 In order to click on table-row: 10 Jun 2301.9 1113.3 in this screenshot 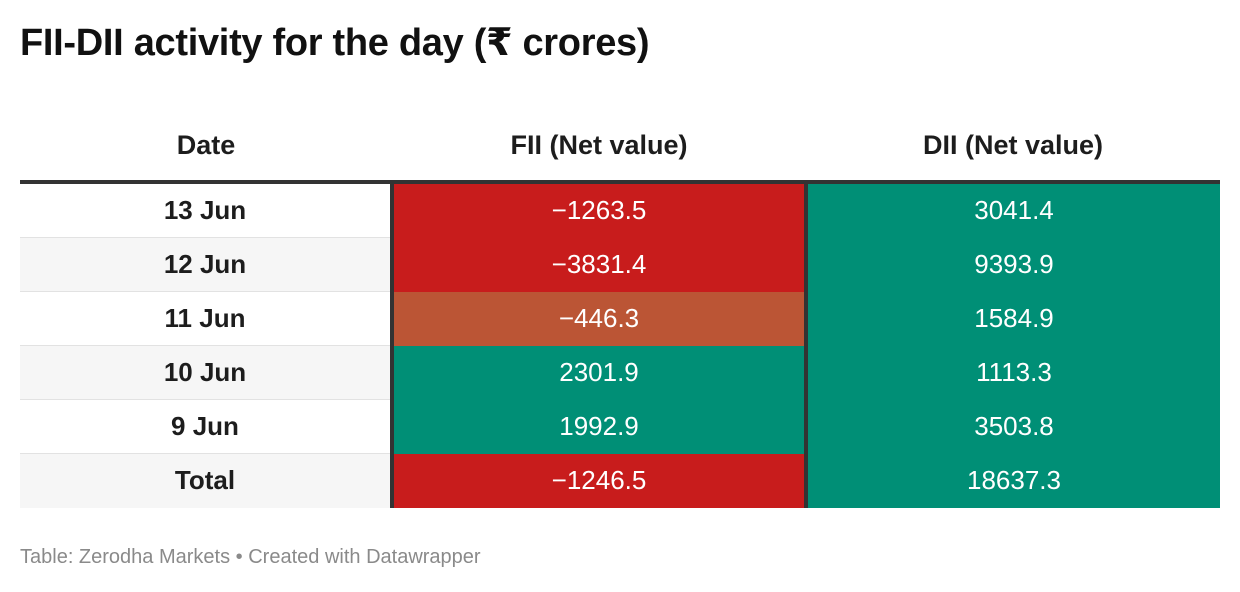, I will do `click(620, 372)`.